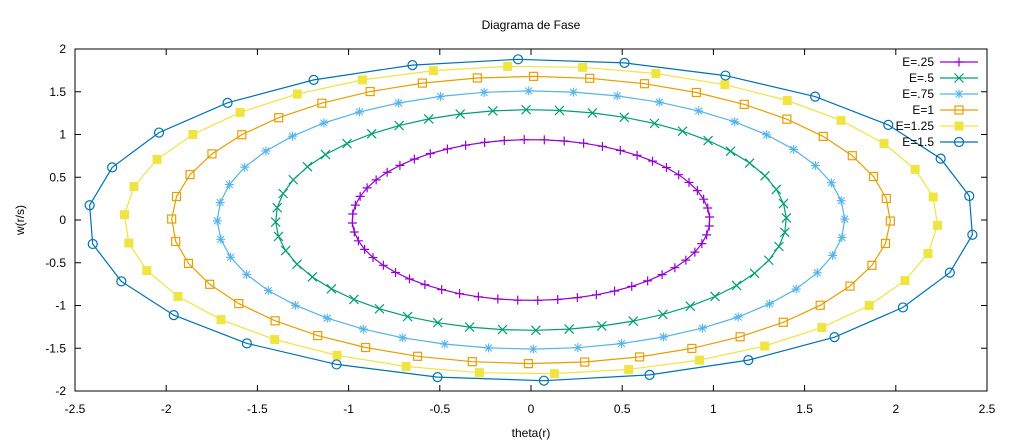 The image size is (1009, 443). Describe the element at coordinates (439, 409) in the screenshot. I see `x-tick-label: -0.5` at that location.